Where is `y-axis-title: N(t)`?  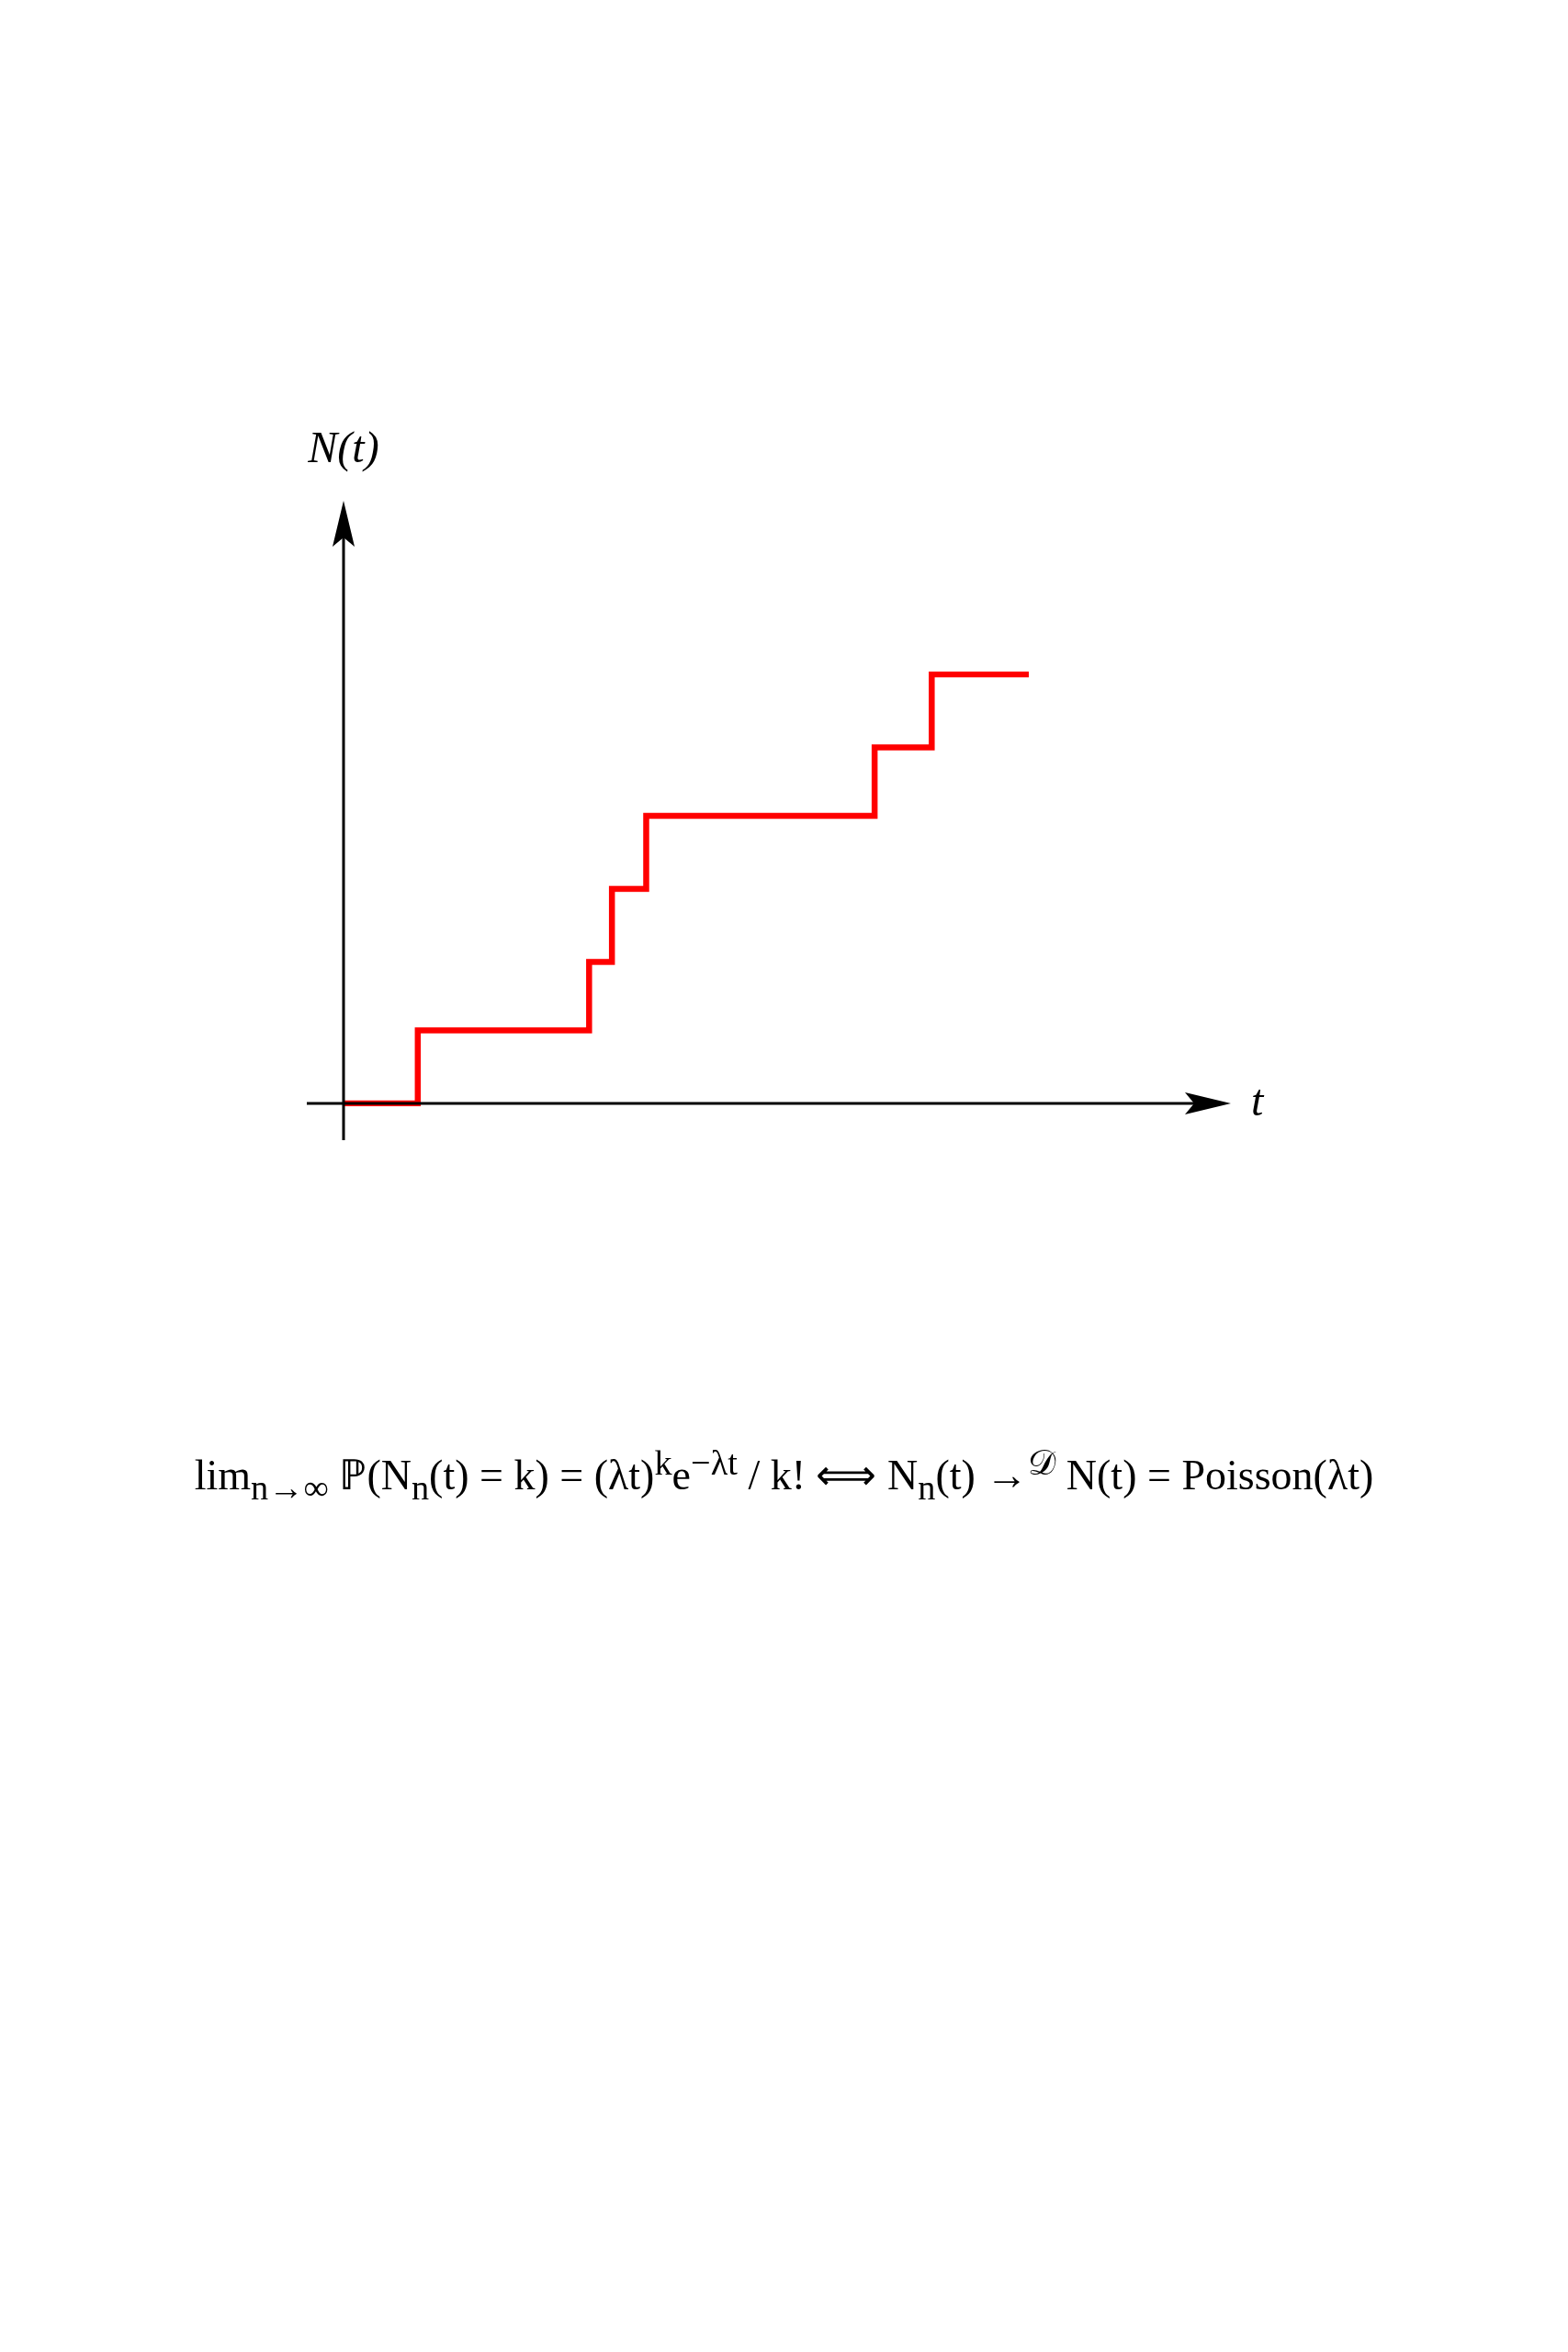
y-axis-title: N(t) is located at coordinates (343, 447).